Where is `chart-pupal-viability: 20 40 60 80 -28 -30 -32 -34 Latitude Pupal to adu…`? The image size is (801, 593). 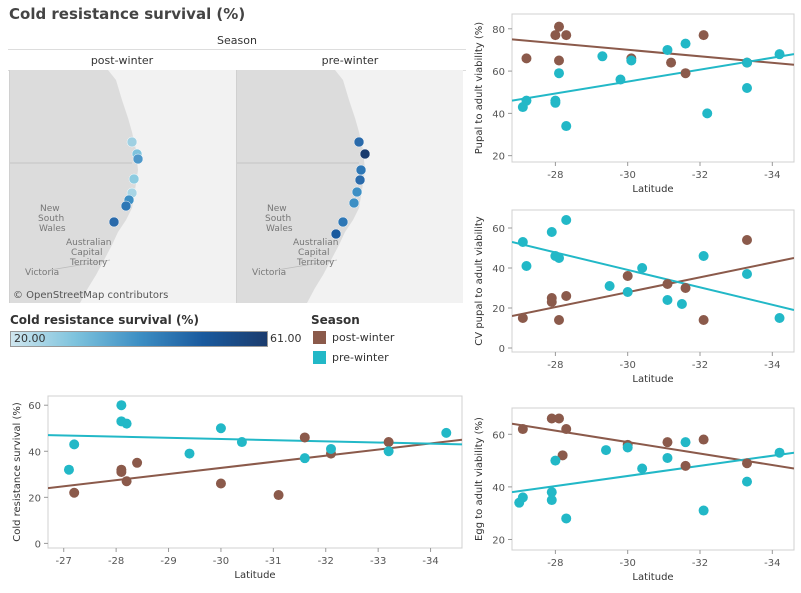 chart-pupal-viability: 20 40 60 80 -28 -30 -32 -34 Latitude Pupal to adu… is located at coordinates (634, 101).